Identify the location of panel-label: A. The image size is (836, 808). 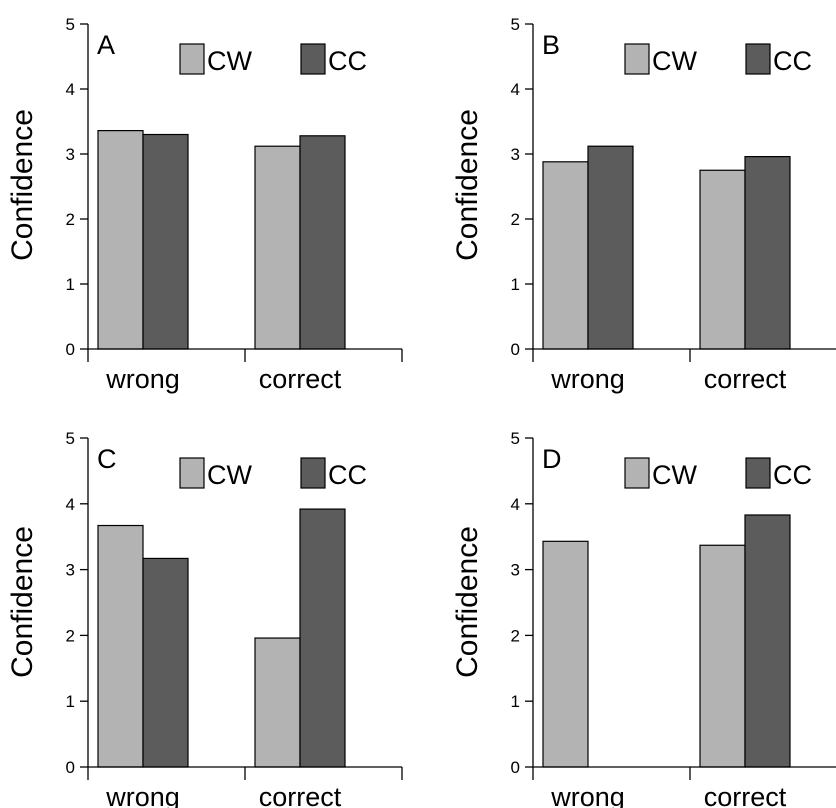
(106, 45).